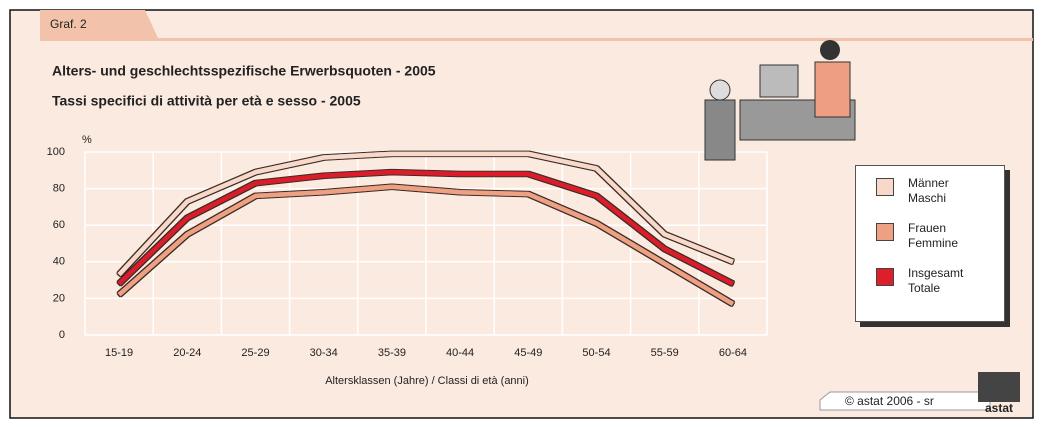  Describe the element at coordinates (733, 353) in the screenshot. I see `x-tick-label: 60-64` at that location.